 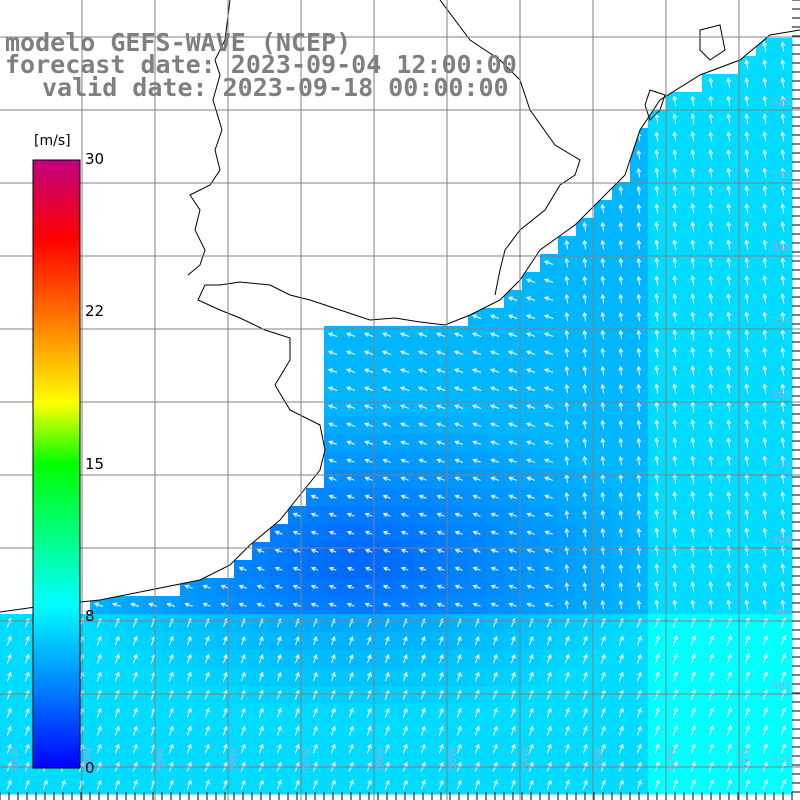 I want to click on colorbar, so click(x=56, y=464).